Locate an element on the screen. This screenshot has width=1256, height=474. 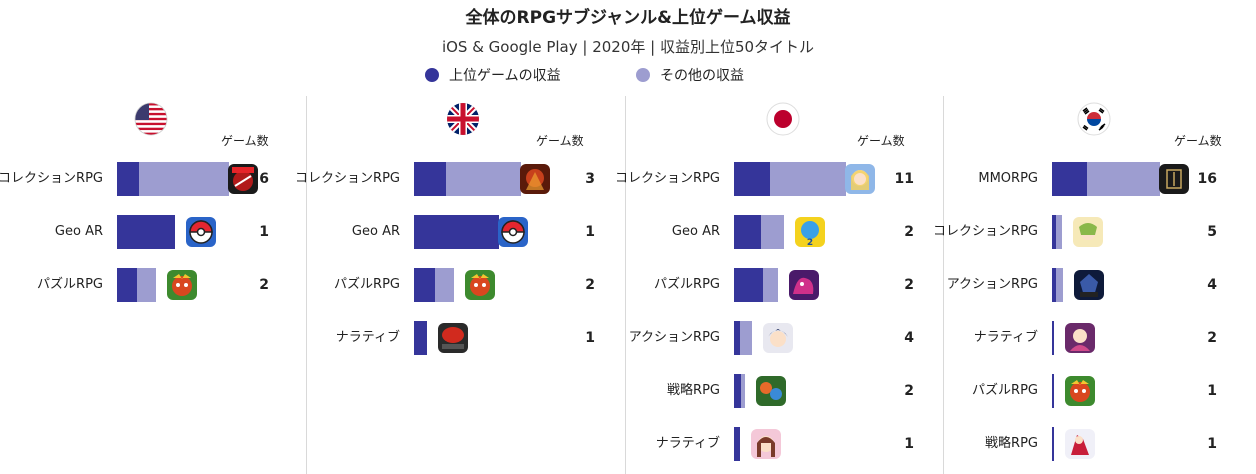
category-row: MMORPG 16 is located at coordinates (1101, 179).